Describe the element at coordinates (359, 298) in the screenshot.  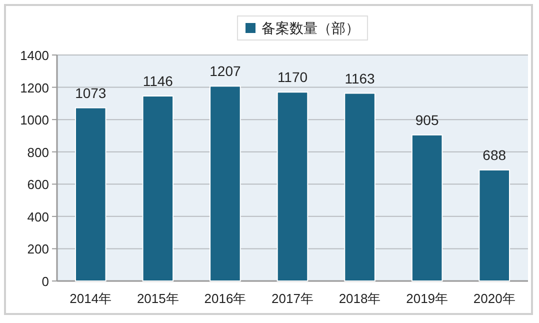
I see `x-tick-label: 2018年` at that location.